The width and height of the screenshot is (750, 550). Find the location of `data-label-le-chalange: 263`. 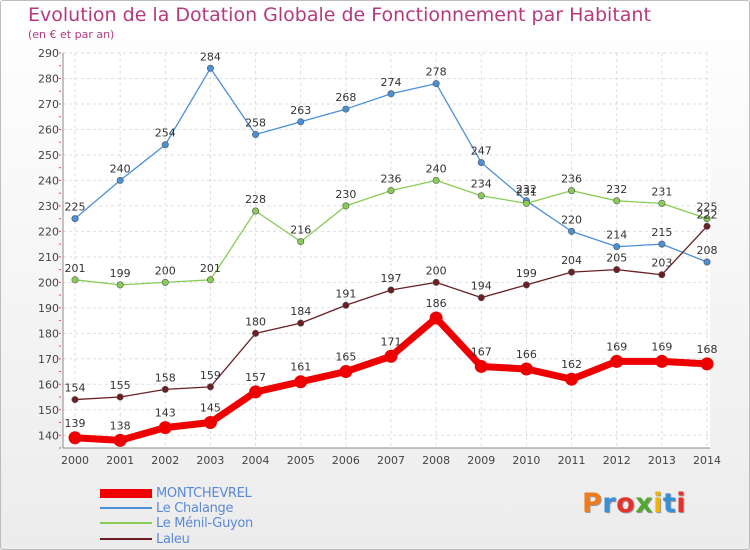

data-label-le-chalange: 263 is located at coordinates (300, 110).